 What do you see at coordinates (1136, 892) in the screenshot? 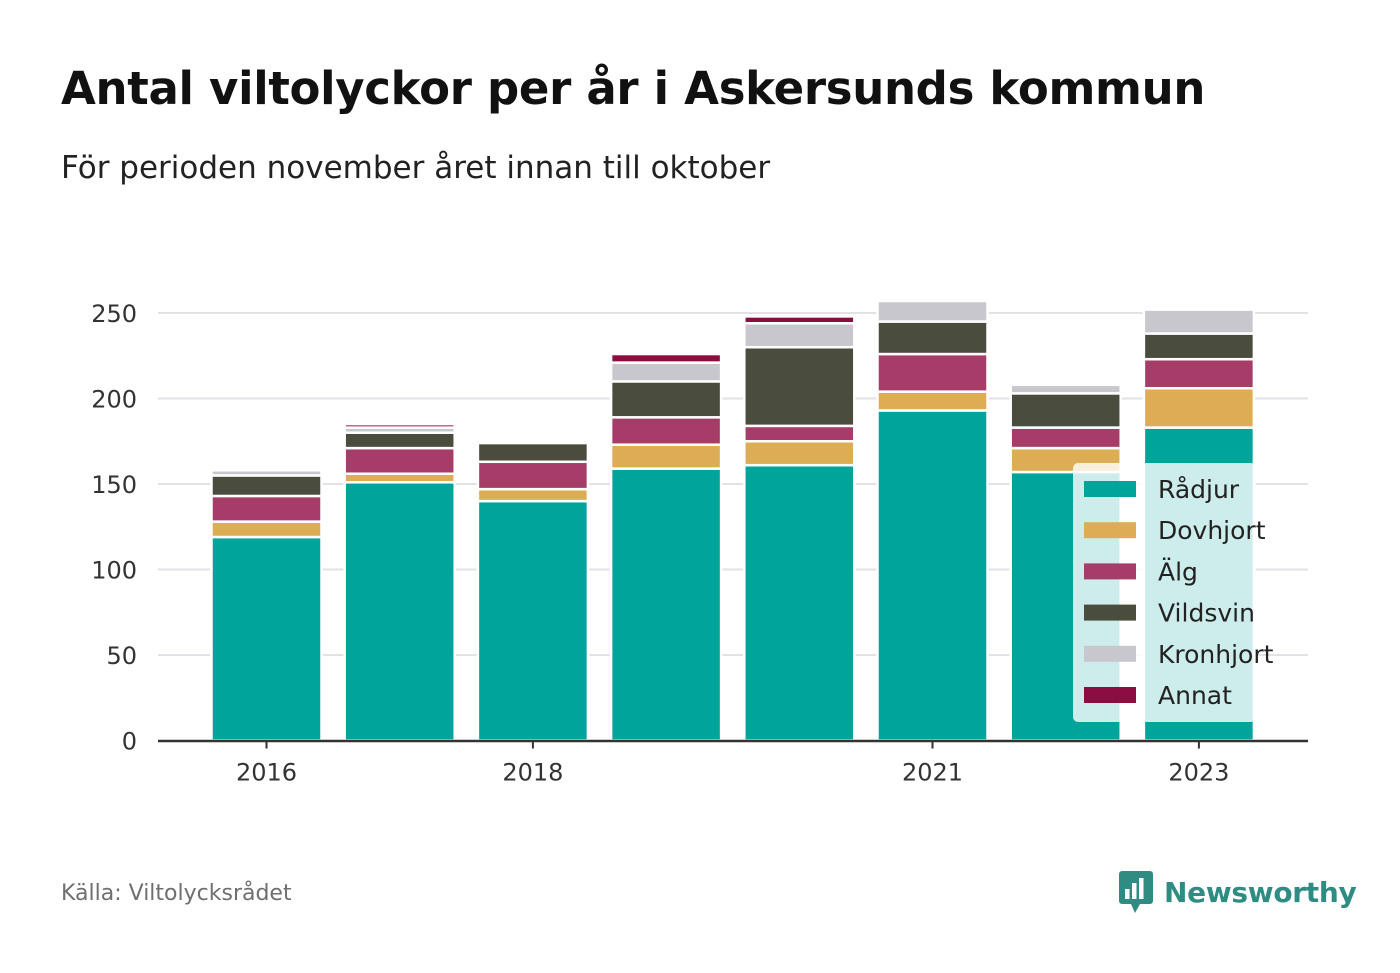
I see `newsworthy-logo-icon` at bounding box center [1136, 892].